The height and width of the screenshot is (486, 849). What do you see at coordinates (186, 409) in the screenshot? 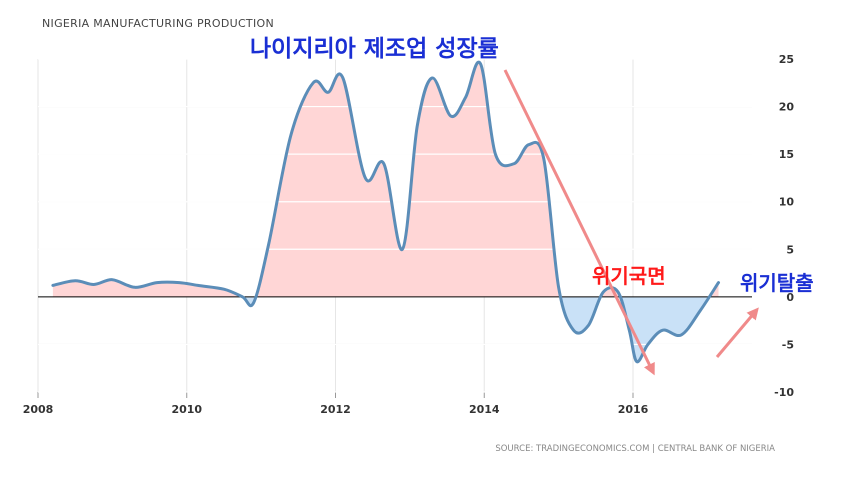
I see `x-tick-label: 2010` at bounding box center [186, 409].